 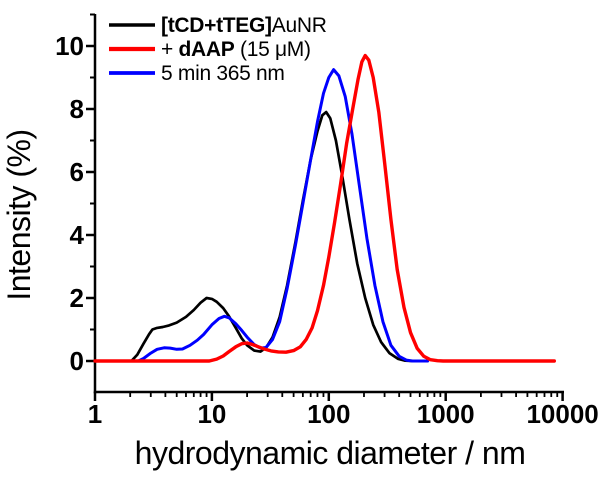 What do you see at coordinates (236, 49) in the screenshot?
I see `legend-label: + dAAP (15 μM)` at bounding box center [236, 49].